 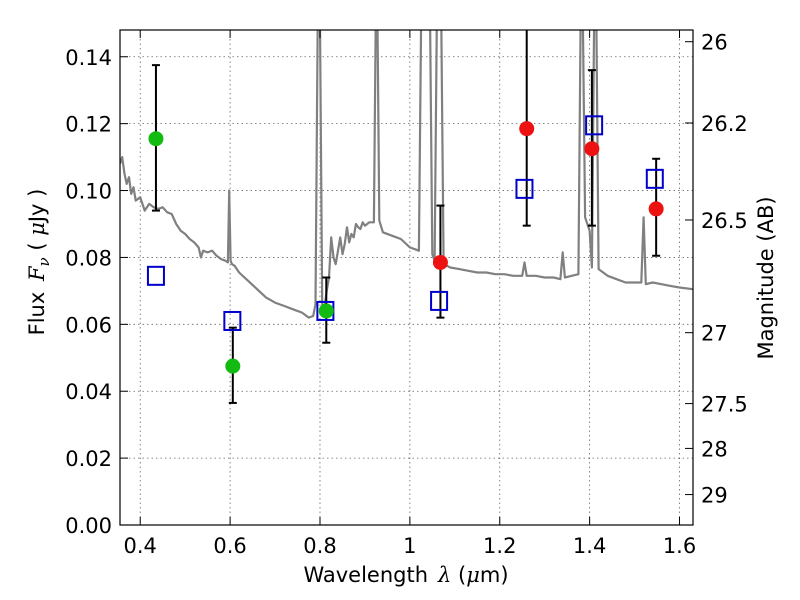 What do you see at coordinates (714, 496) in the screenshot?
I see `y2-tick-label: 29` at bounding box center [714, 496].